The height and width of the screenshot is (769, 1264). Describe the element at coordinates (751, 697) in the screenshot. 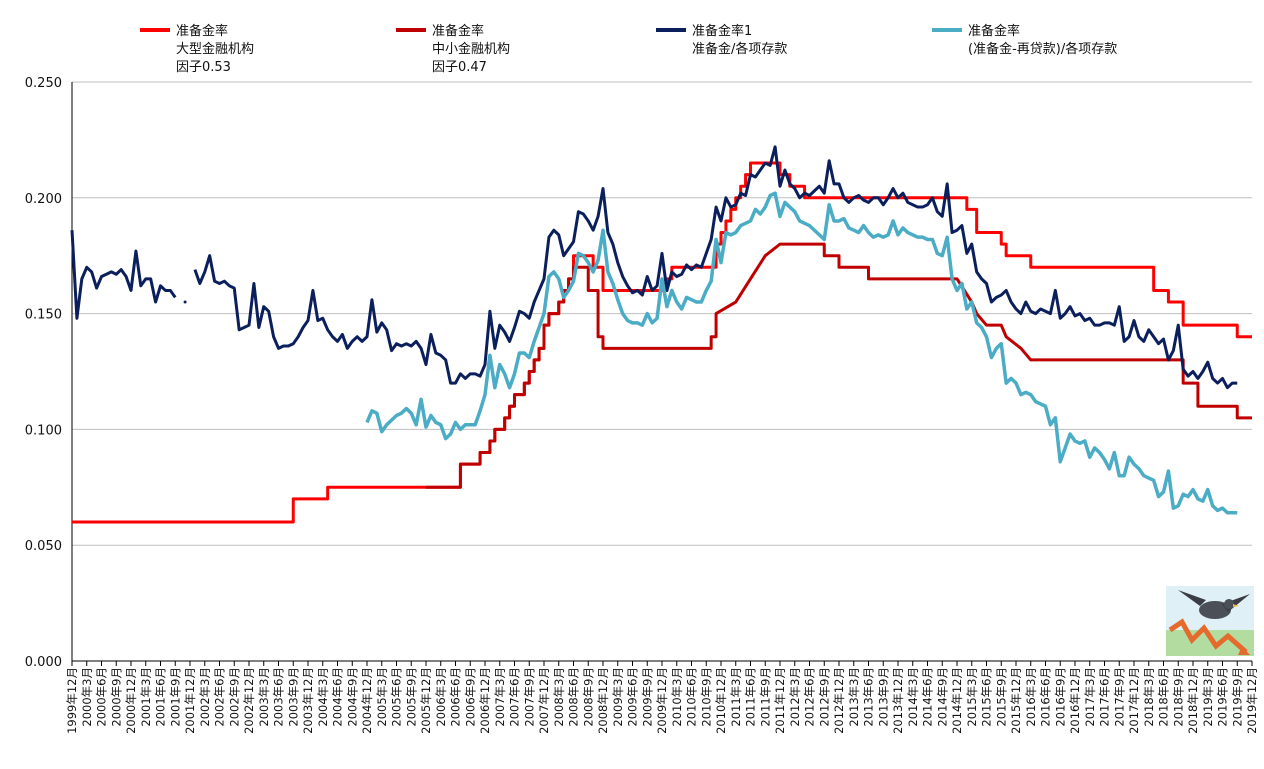

I see `x-tick-label: 2011年6月` at that location.